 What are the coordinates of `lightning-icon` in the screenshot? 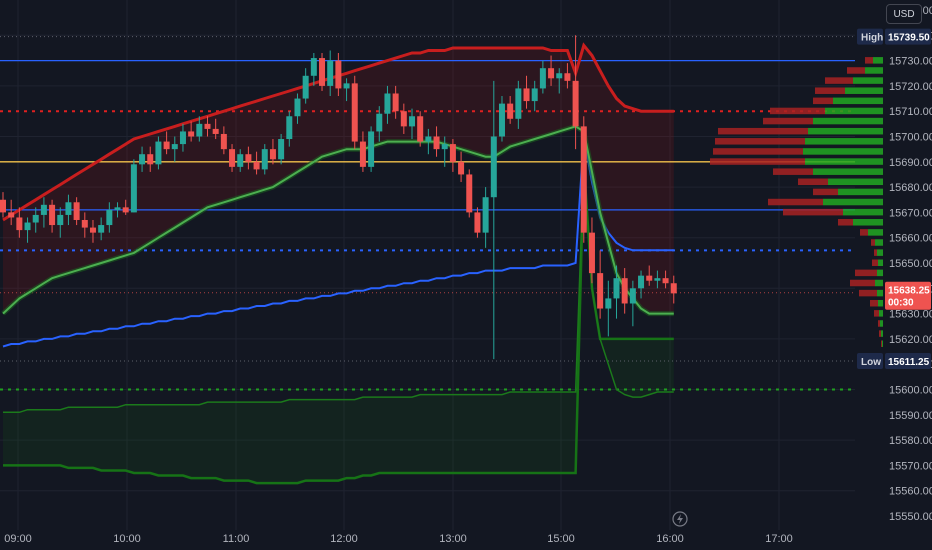 It's located at (680, 519).